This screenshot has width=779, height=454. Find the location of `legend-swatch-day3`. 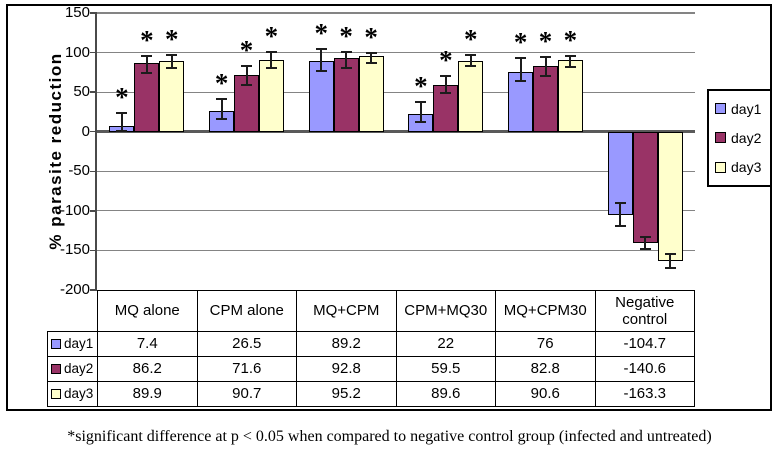

legend-swatch-day3 is located at coordinates (720, 167).